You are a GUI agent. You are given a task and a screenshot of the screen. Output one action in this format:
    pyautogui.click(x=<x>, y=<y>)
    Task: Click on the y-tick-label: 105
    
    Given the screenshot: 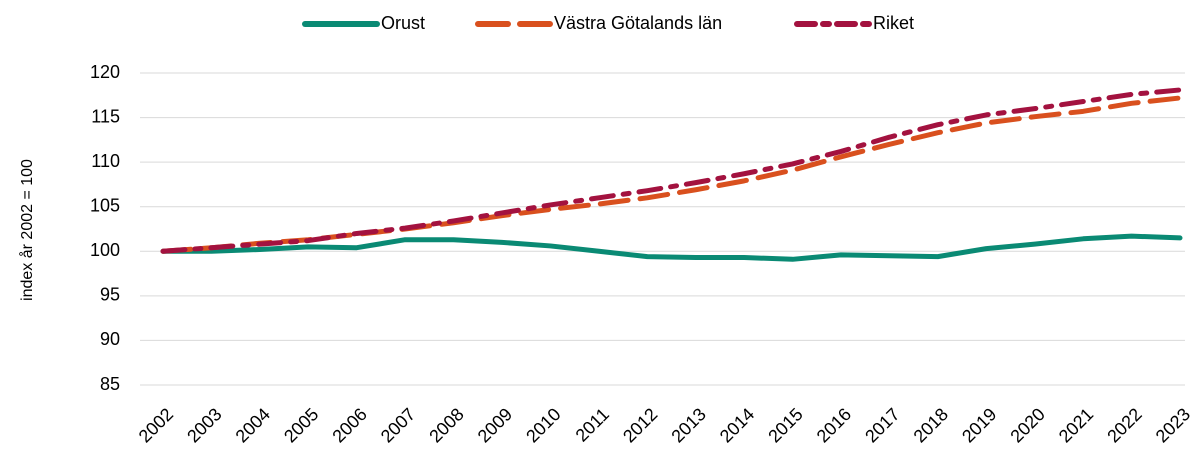 What is the action you would take?
    pyautogui.click(x=105, y=205)
    